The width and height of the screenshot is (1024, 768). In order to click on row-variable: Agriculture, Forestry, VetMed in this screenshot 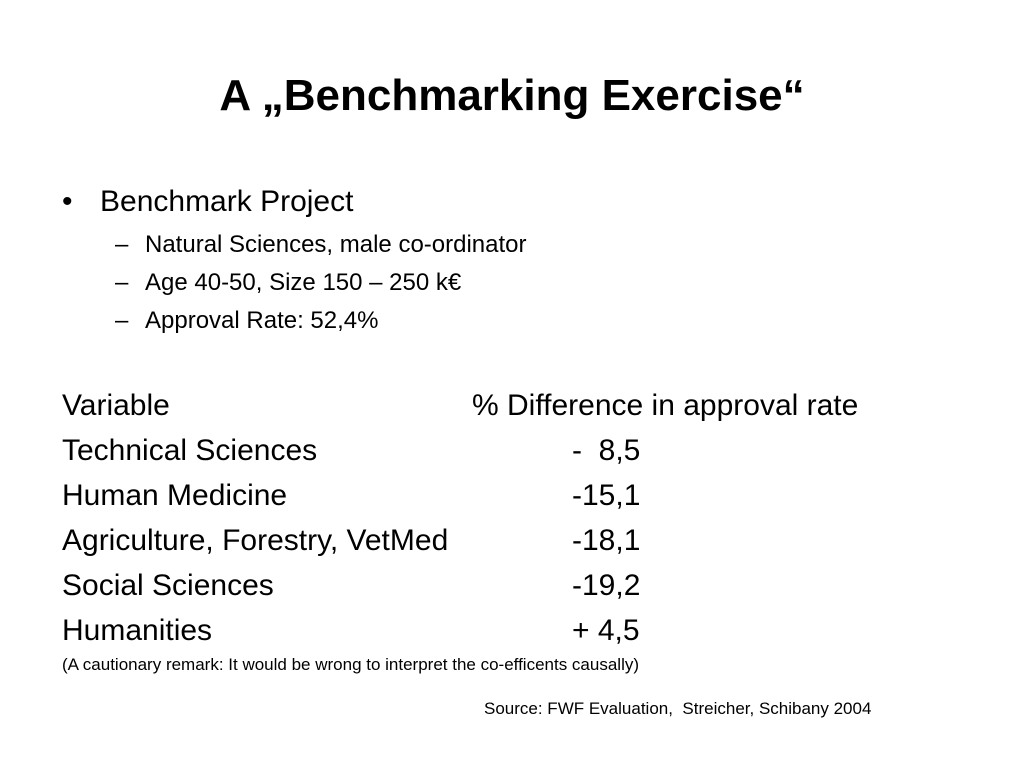, I will do `click(255, 540)`.